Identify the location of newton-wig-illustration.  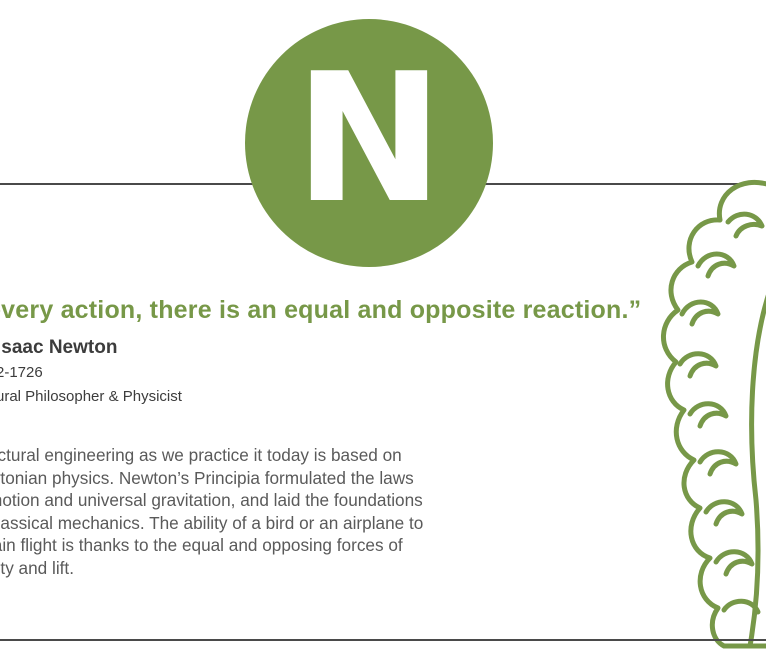
(713, 414).